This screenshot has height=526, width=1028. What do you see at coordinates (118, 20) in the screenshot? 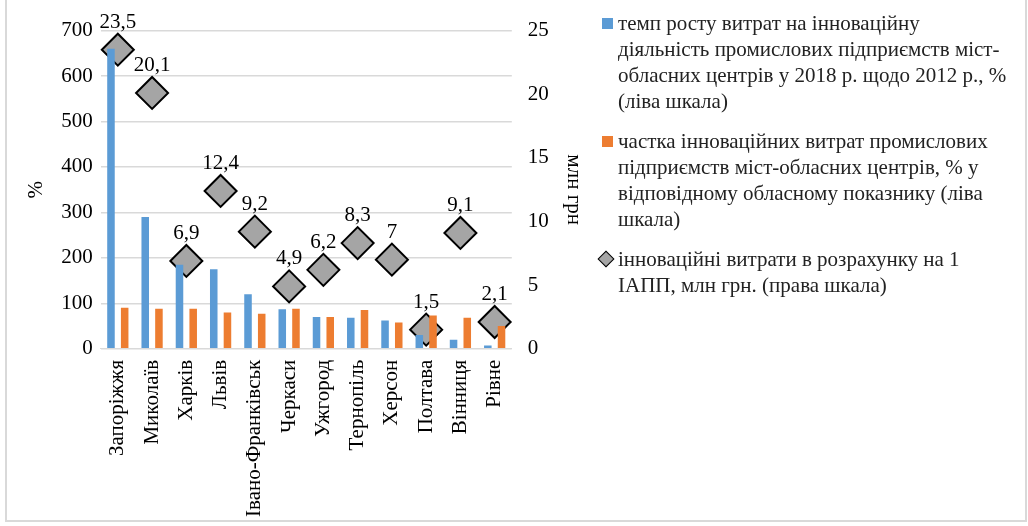
I see `data-label: 23,5` at bounding box center [118, 20].